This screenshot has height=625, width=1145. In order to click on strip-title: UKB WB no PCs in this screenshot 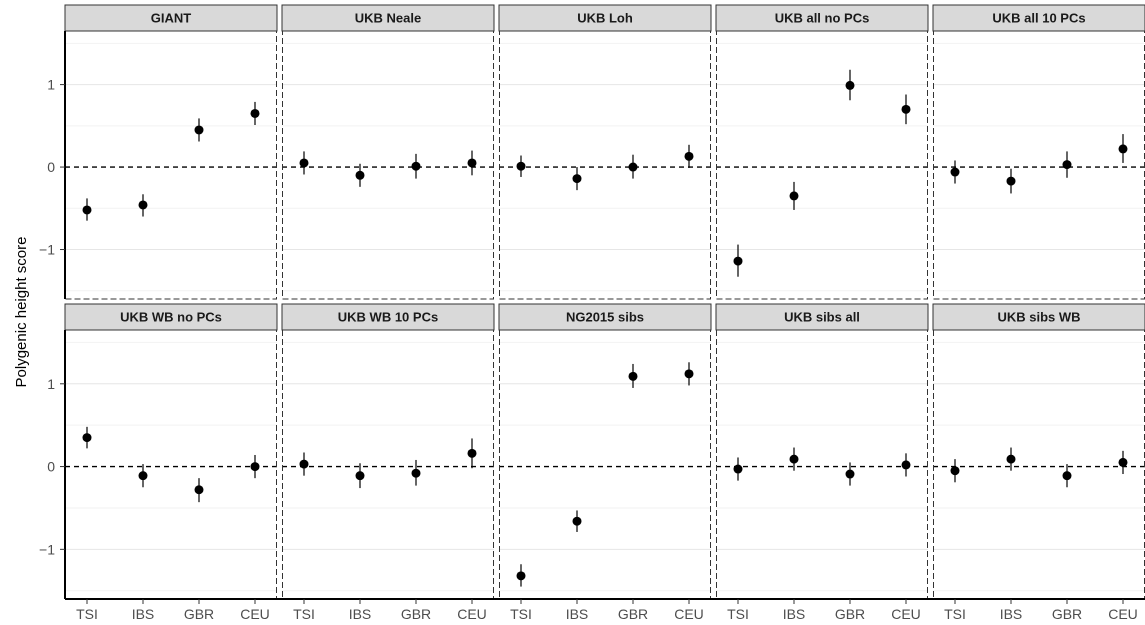, I will do `click(171, 317)`.